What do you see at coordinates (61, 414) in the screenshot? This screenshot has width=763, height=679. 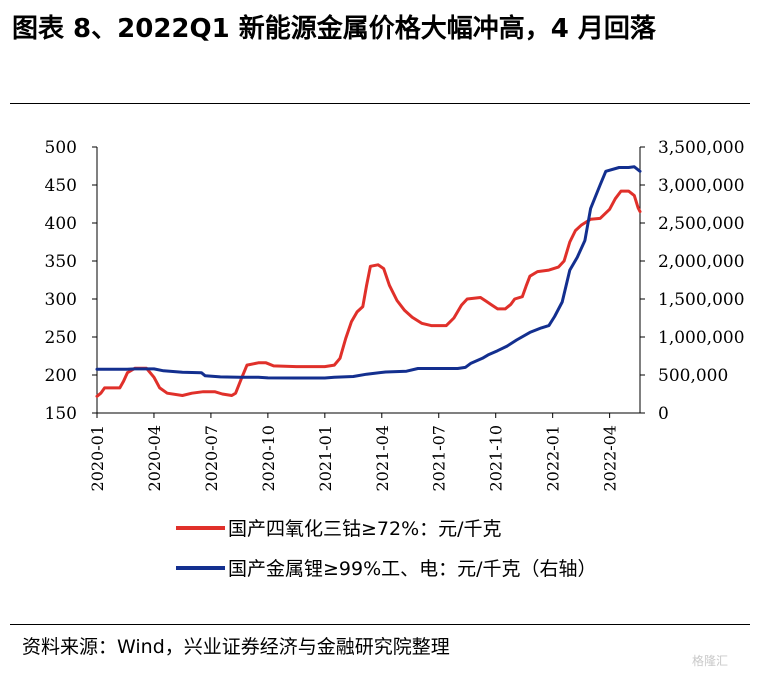 I see `left-tick-label: 150` at bounding box center [61, 414].